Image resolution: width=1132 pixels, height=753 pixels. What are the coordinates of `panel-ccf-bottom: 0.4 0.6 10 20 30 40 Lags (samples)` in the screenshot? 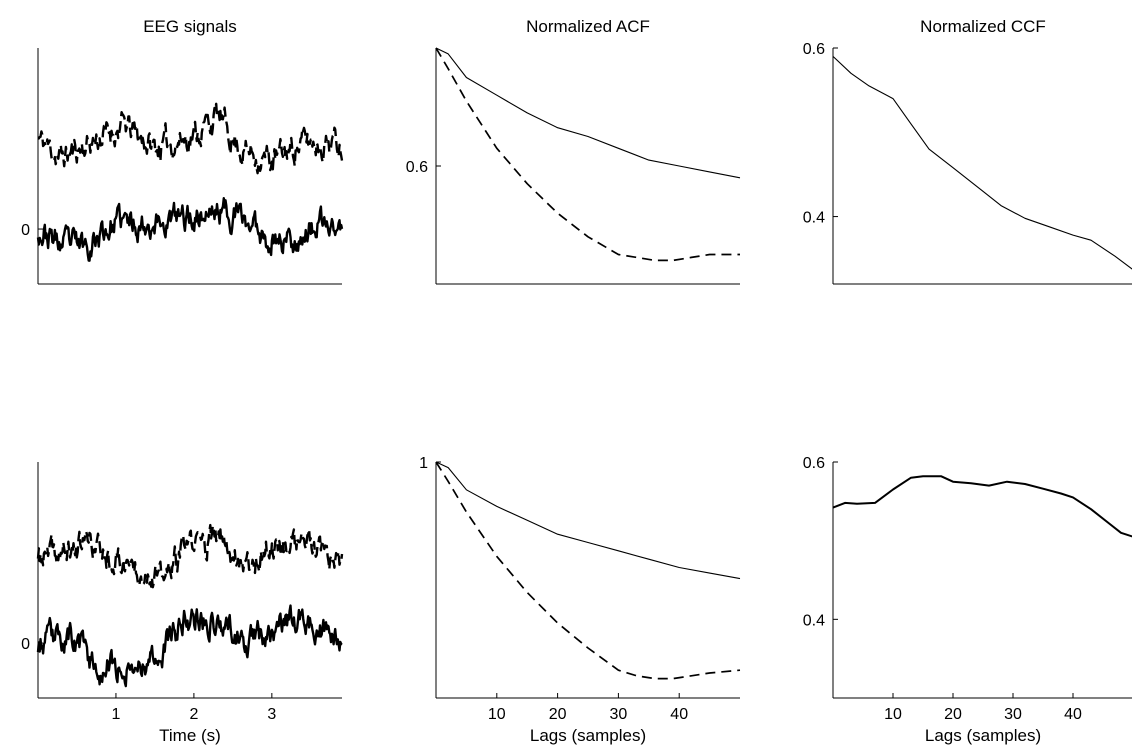 It's located at (967, 600).